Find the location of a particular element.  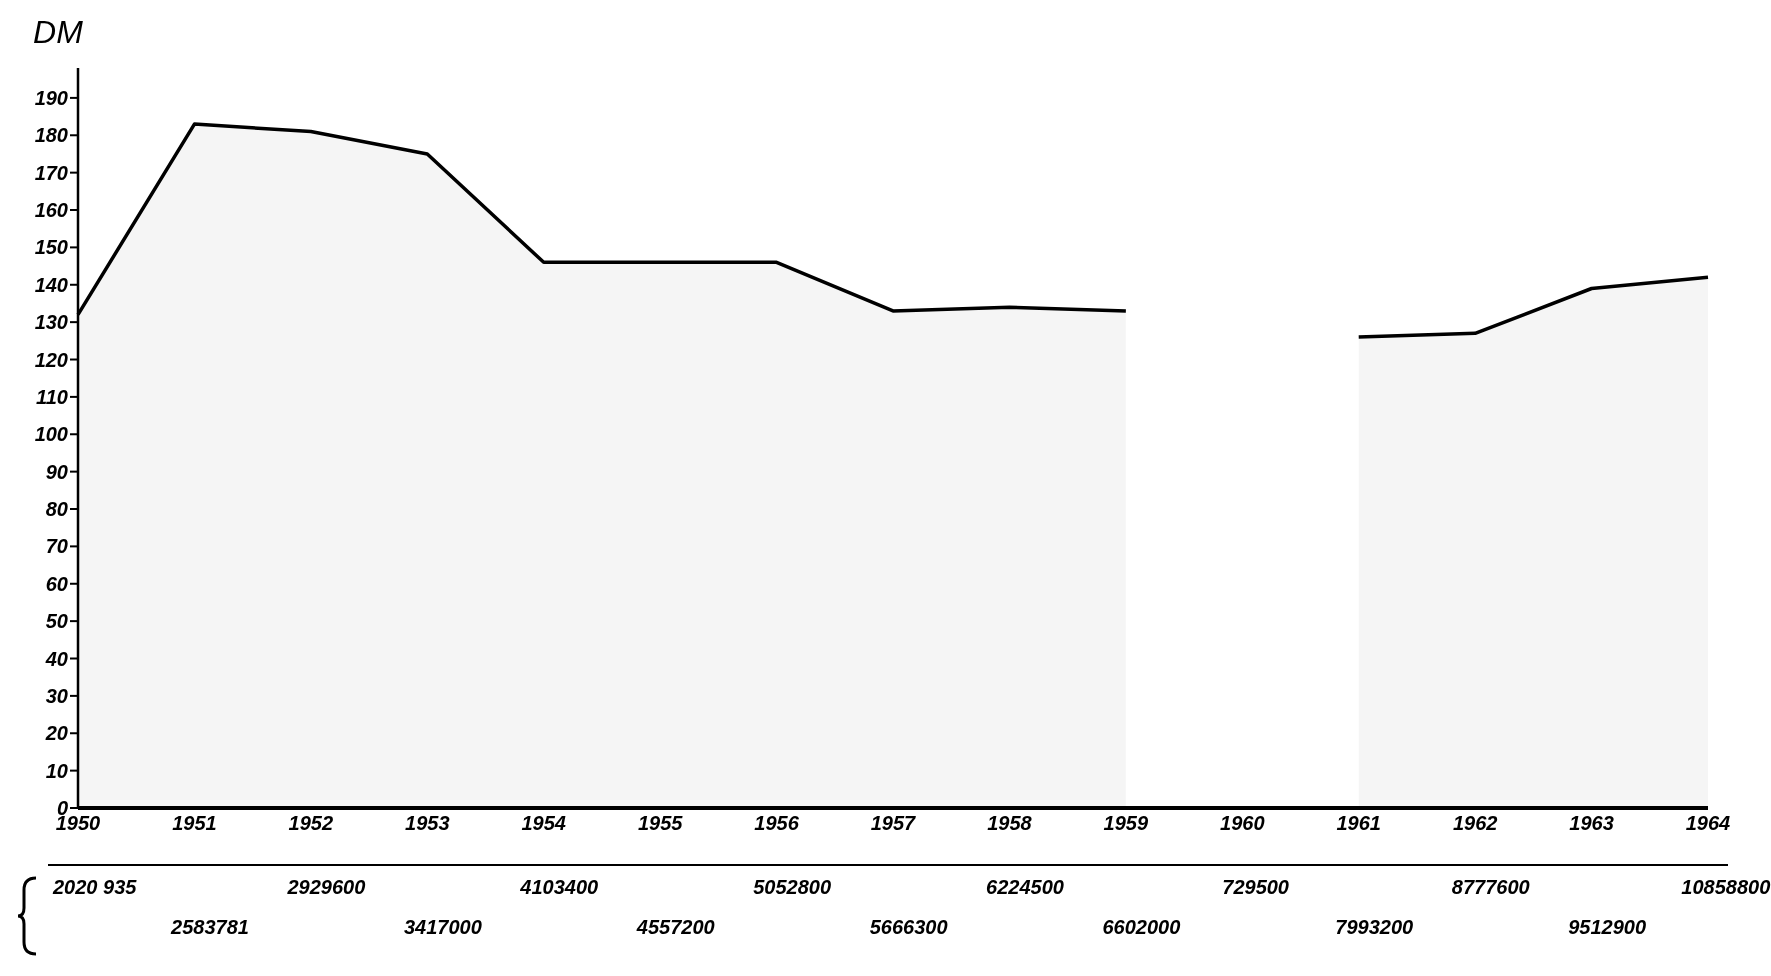

text: 9512900 is located at coordinates (1607, 927).